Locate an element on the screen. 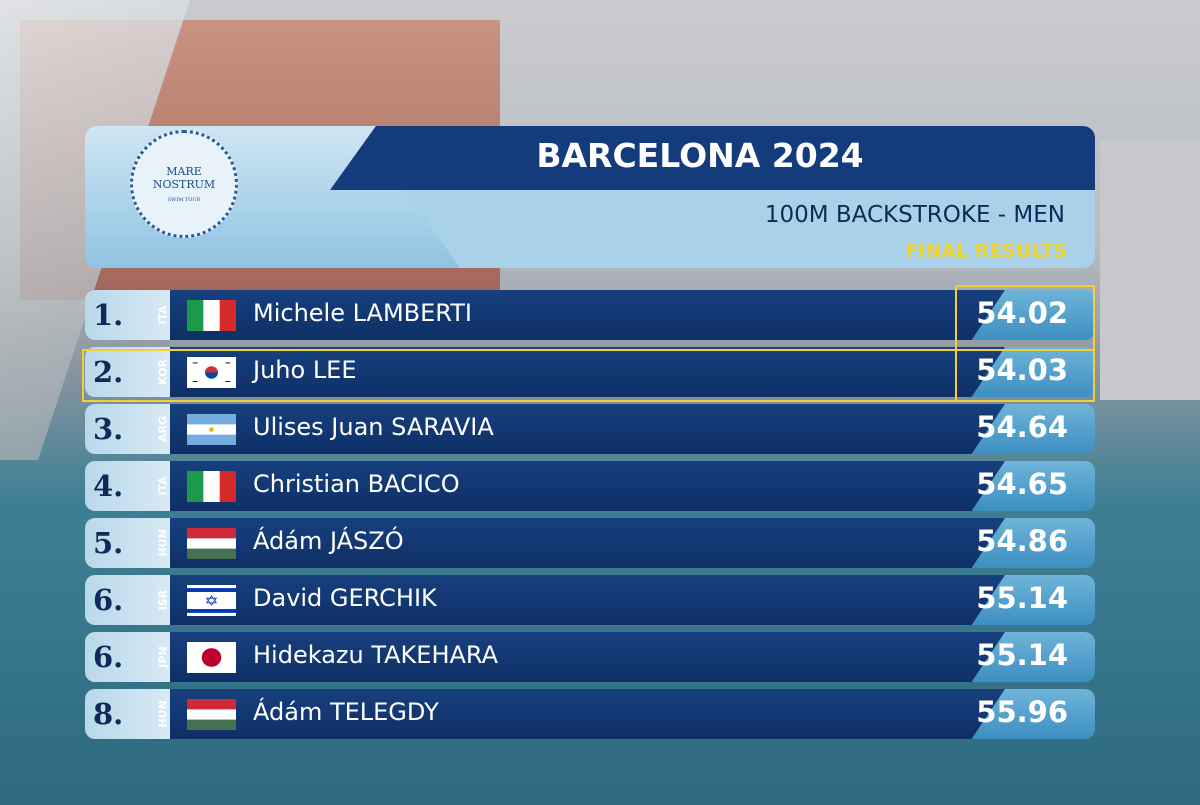 The width and height of the screenshot is (1200, 805). time: 54.03 is located at coordinates (1022, 370).